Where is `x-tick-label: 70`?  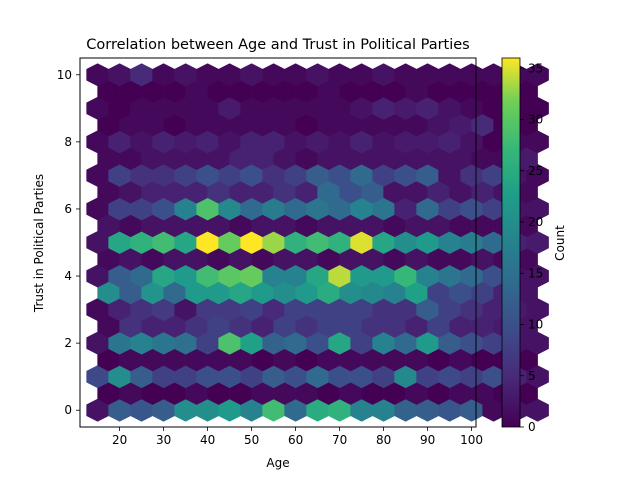
x-tick-label: 70 is located at coordinates (339, 440).